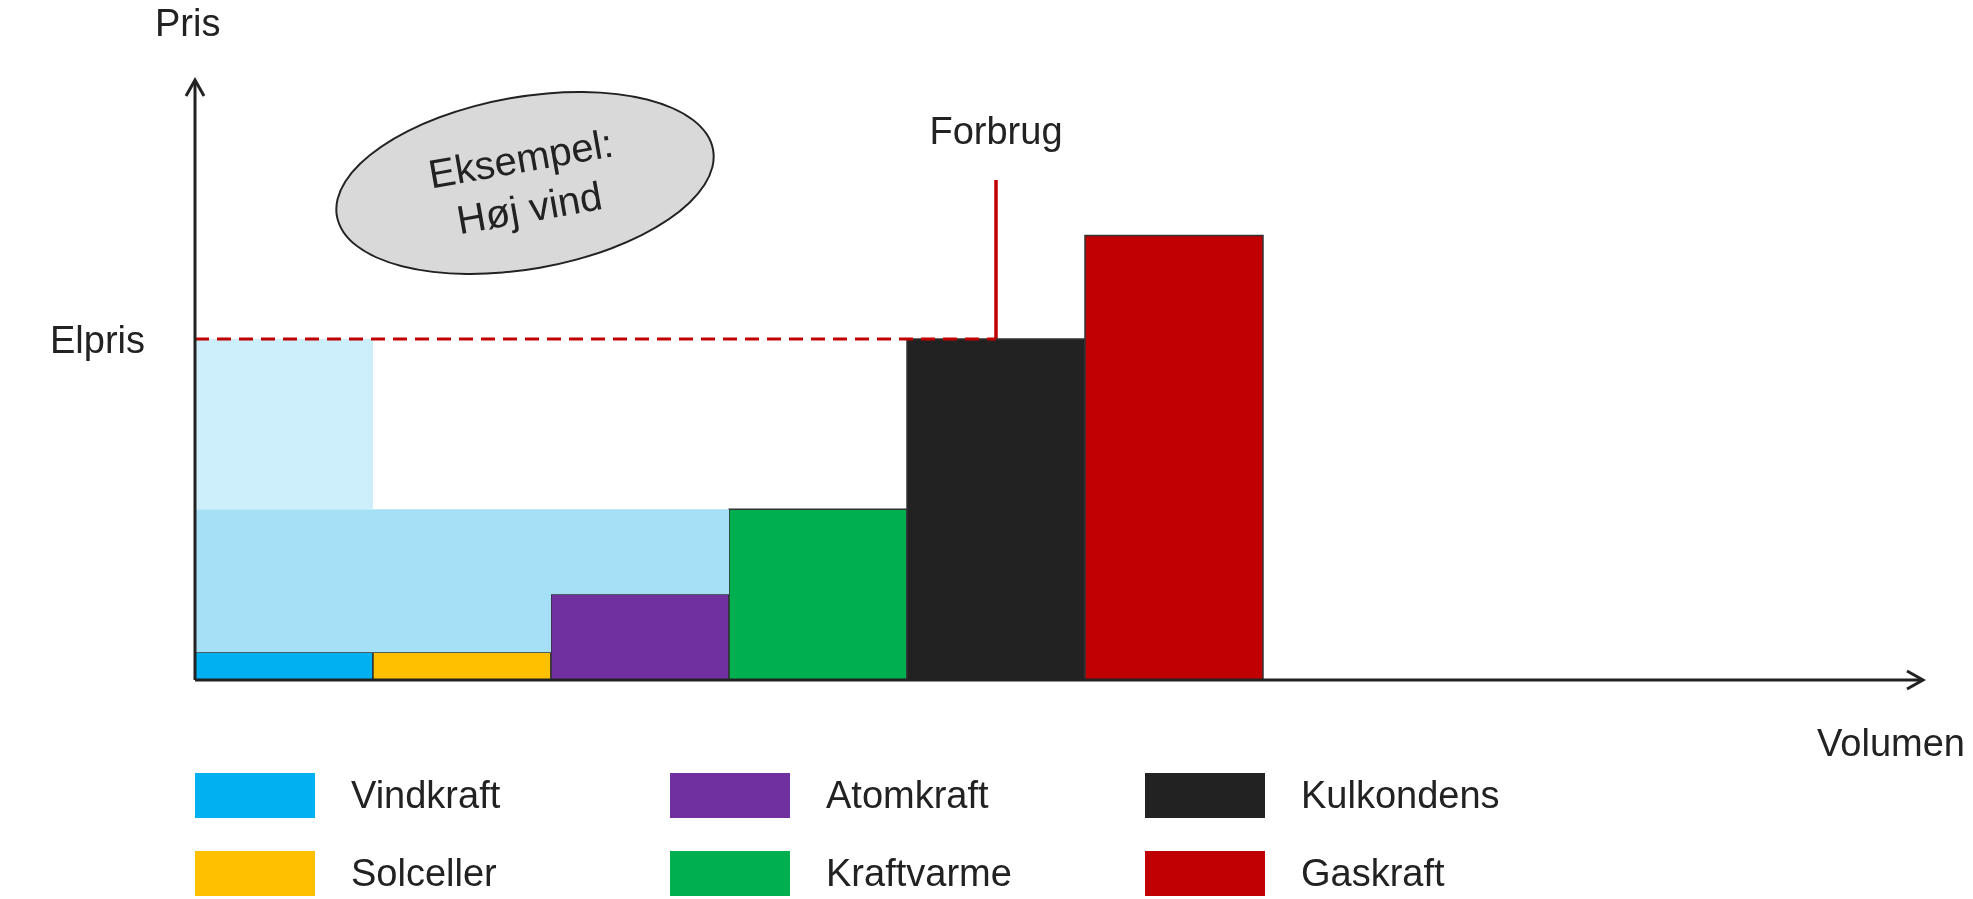 The width and height of the screenshot is (1973, 899). Describe the element at coordinates (907, 795) in the screenshot. I see `legend-label: Atomkraft` at that location.